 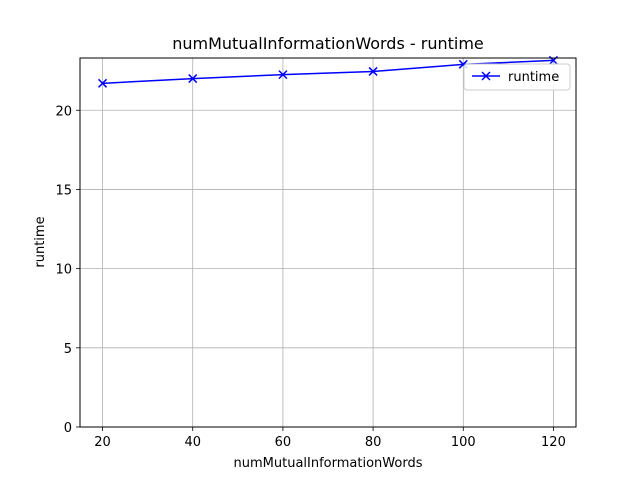 What do you see at coordinates (40, 241) in the screenshot?
I see `y-axis-label: runtime` at bounding box center [40, 241].